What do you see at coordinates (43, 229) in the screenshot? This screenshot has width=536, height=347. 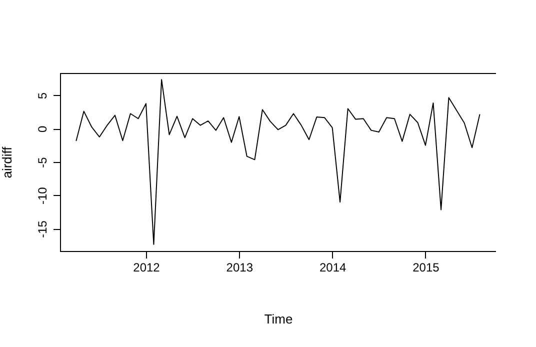 I see `y-tick-label: -15` at bounding box center [43, 229].